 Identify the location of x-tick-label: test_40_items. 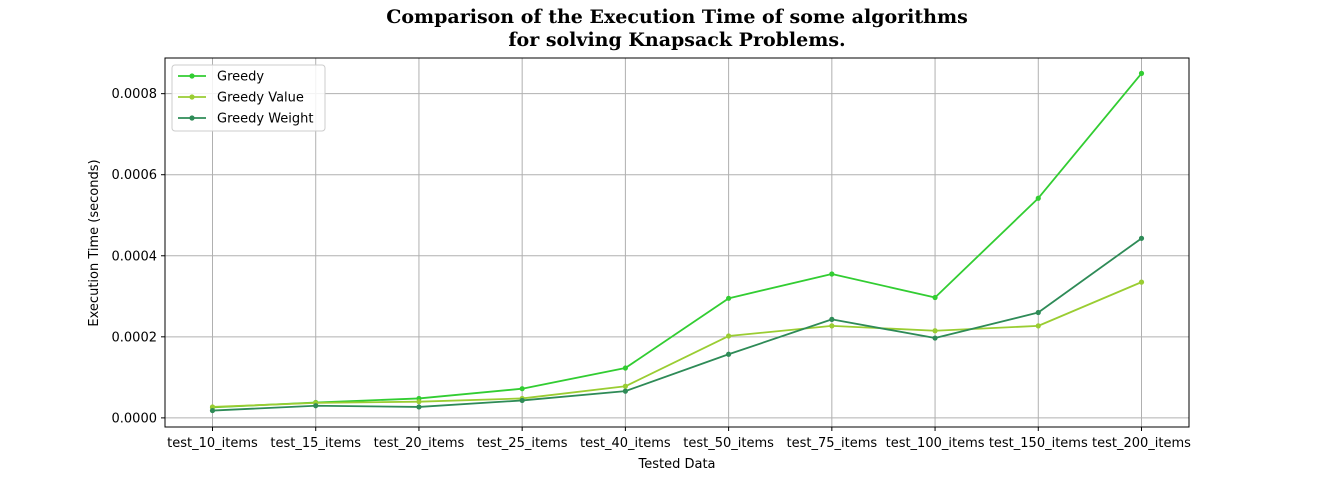
(625, 443).